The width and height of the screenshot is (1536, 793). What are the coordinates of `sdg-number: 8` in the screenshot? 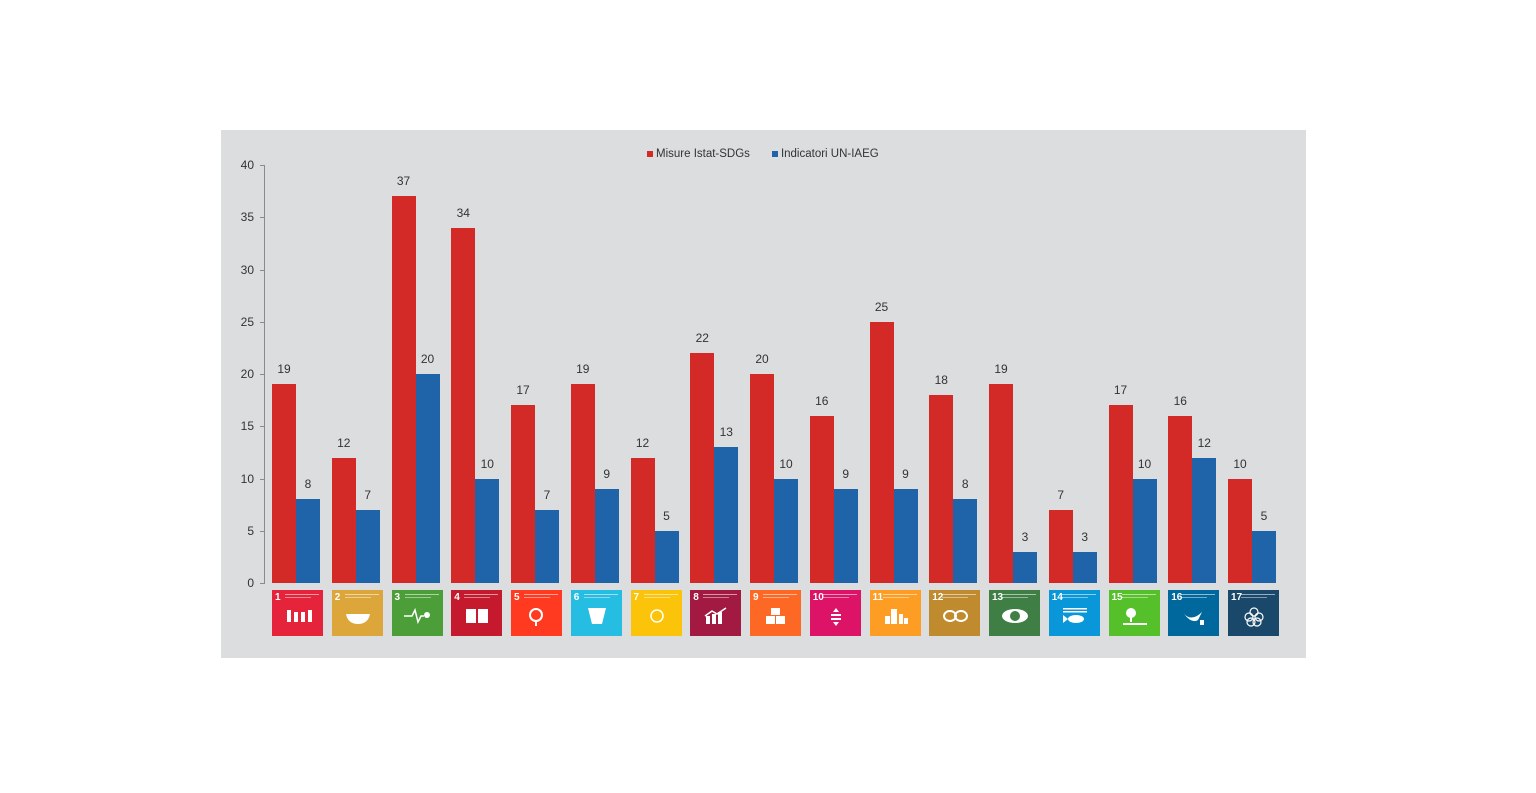 It's located at (696, 597).